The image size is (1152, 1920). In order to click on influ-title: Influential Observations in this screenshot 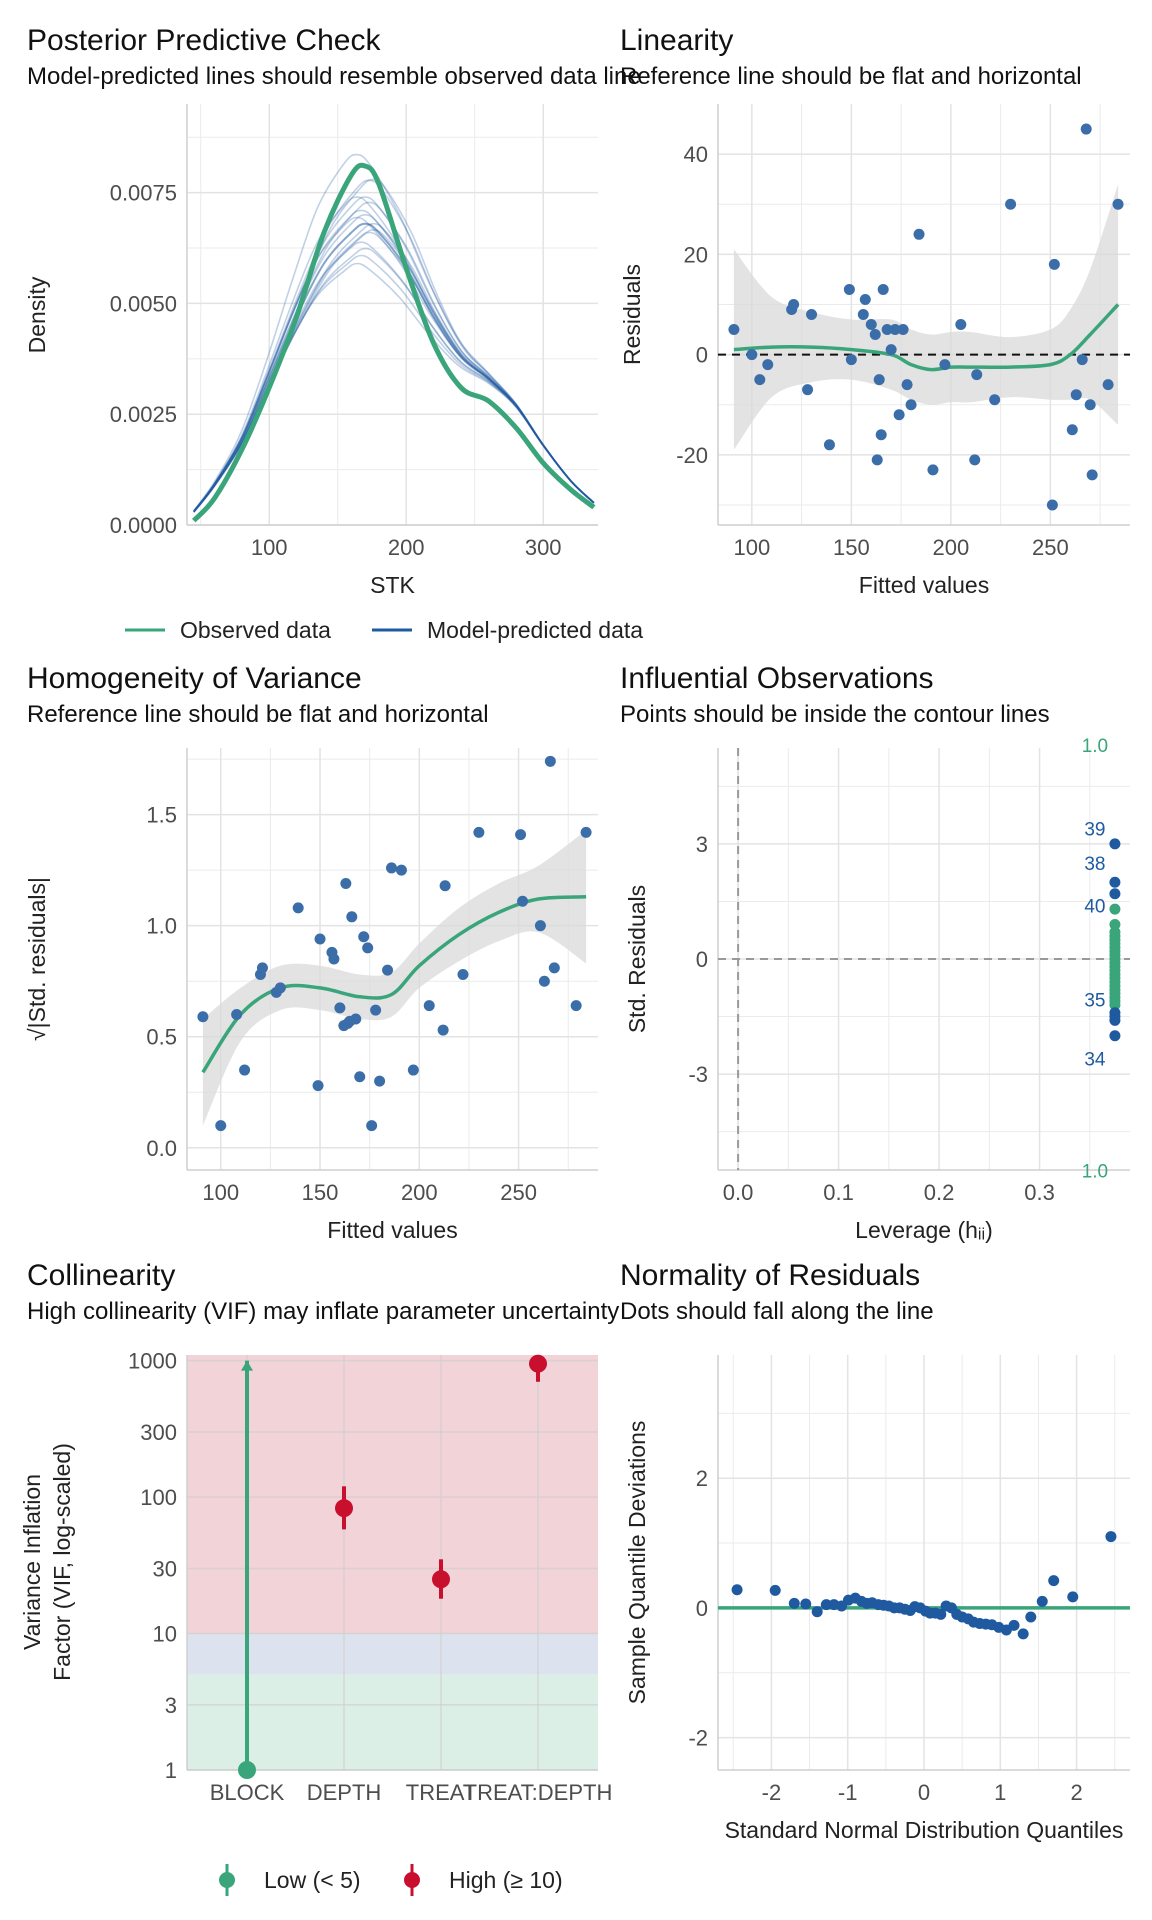, I will do `click(777, 678)`.